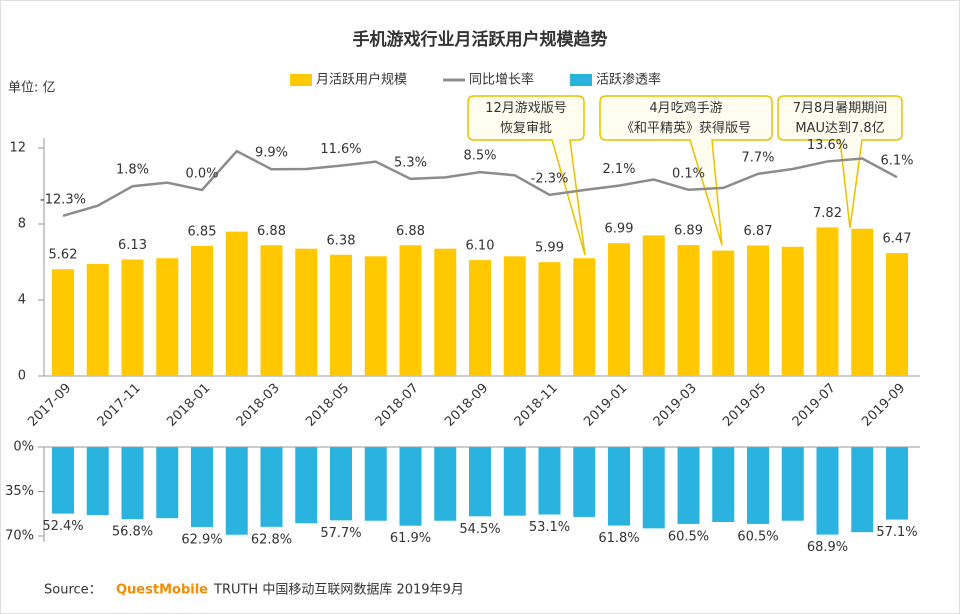 The height and width of the screenshot is (614, 960). What do you see at coordinates (19, 491) in the screenshot?
I see `y-tick-label: 35%` at bounding box center [19, 491].